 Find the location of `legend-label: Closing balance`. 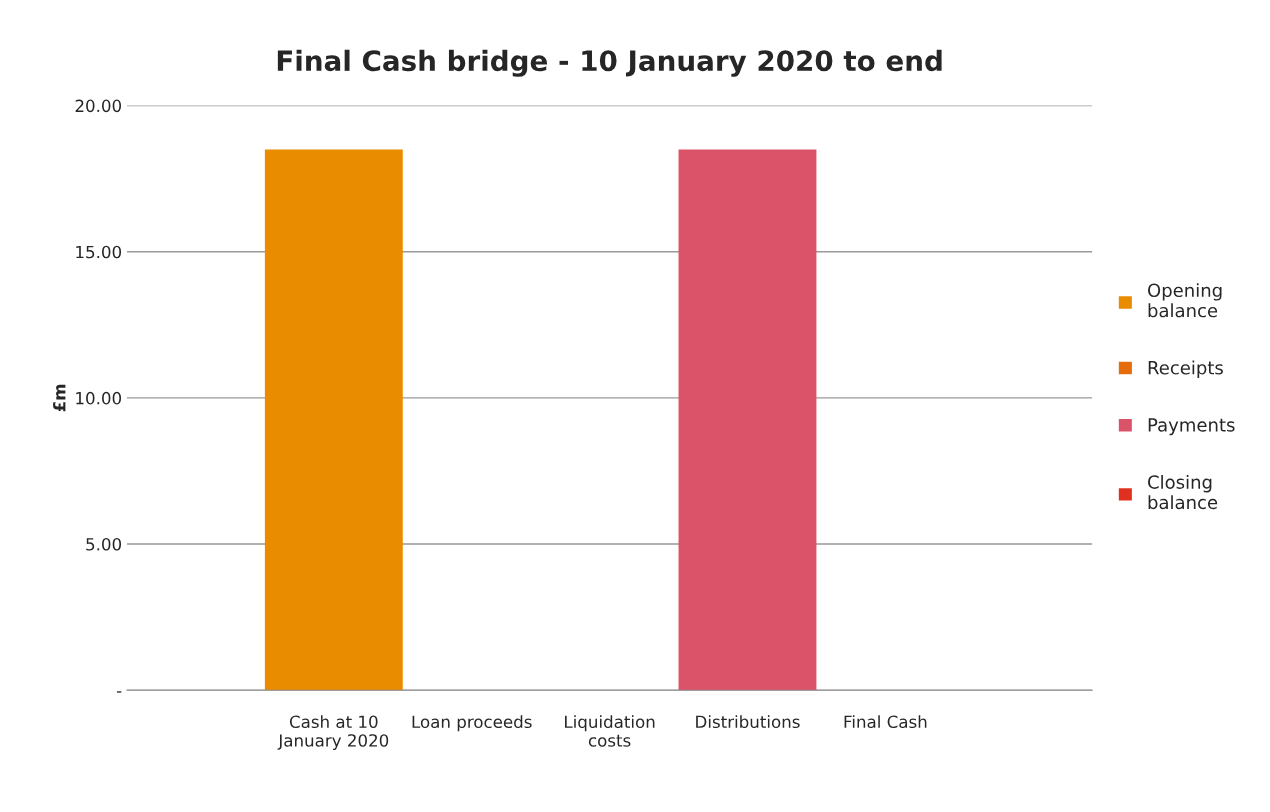

legend-label: Closing balance is located at coordinates (1183, 492).